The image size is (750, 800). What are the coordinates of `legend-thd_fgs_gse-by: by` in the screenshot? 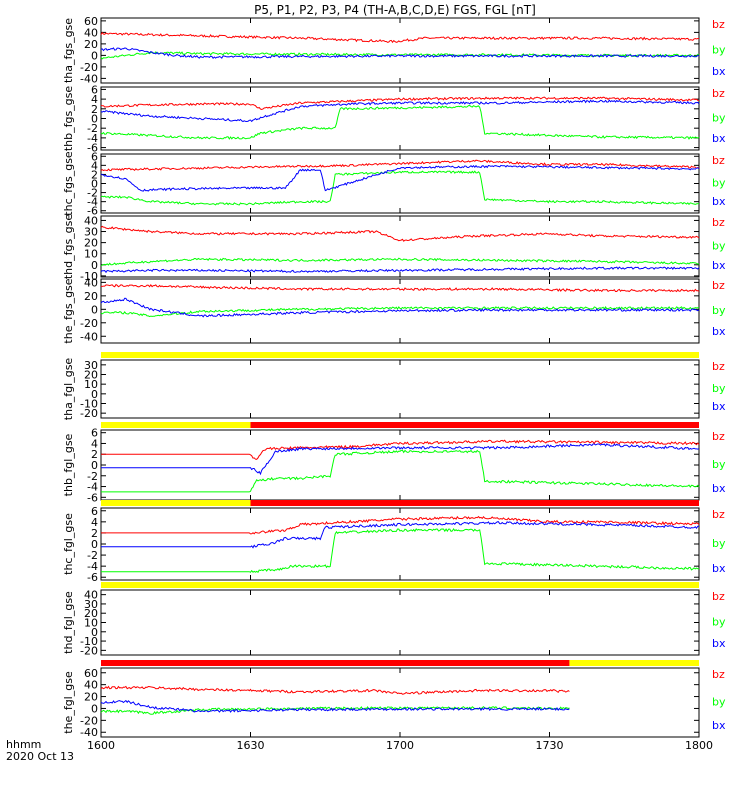 It's located at (719, 246).